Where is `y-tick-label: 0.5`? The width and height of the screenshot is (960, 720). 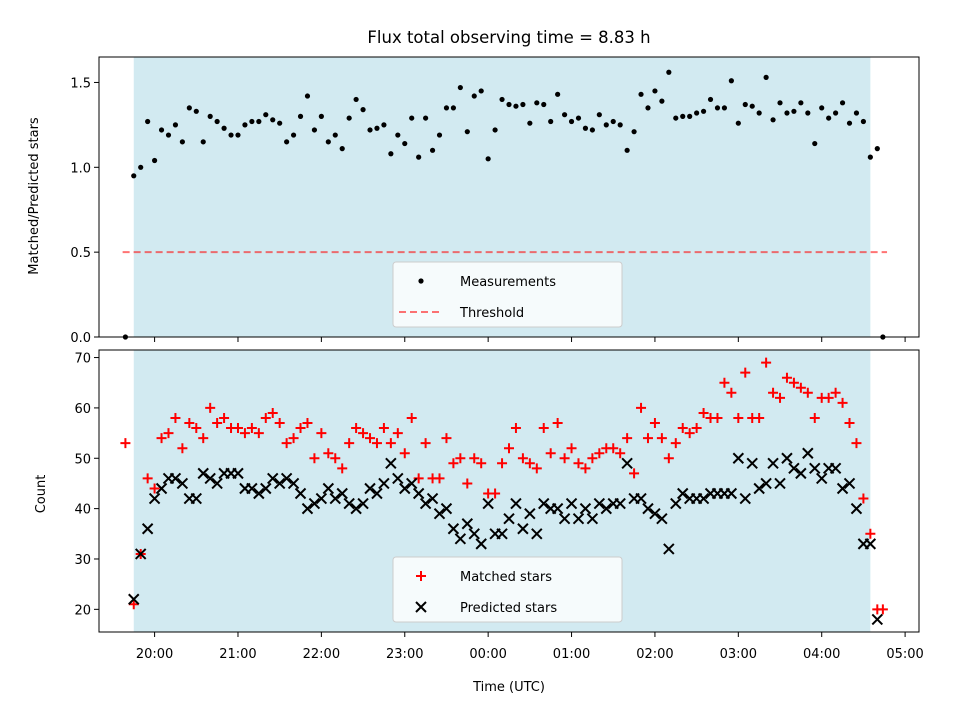
y-tick-label: 0.5 is located at coordinates (80, 253).